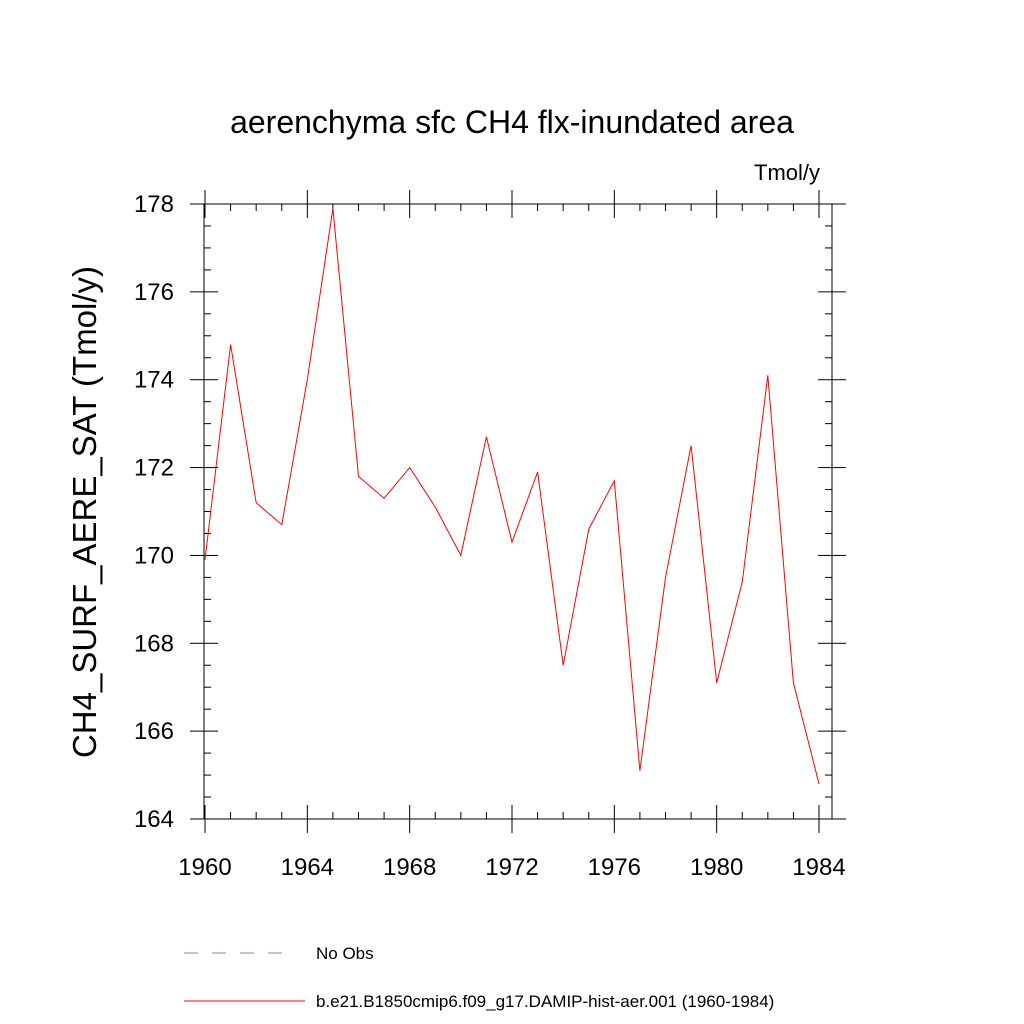  I want to click on x-tick-label: 1964, so click(307, 867).